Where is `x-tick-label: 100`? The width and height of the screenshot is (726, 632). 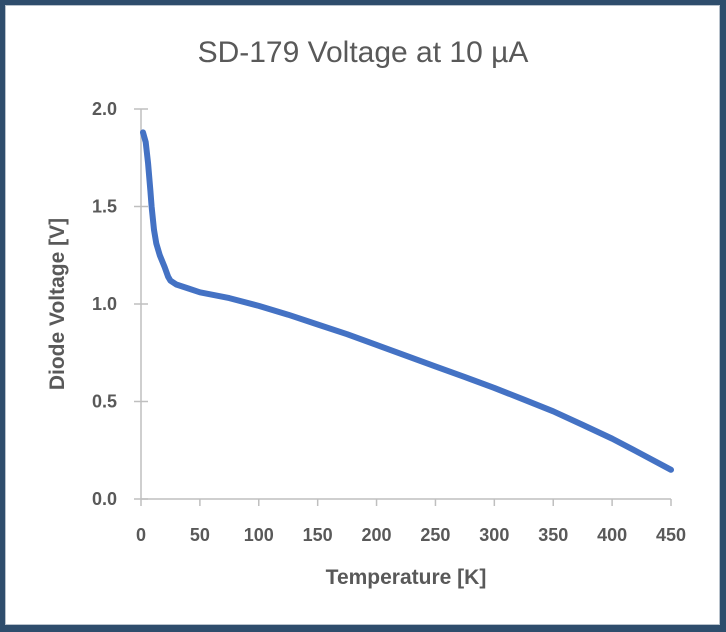 x-tick-label: 100 is located at coordinates (259, 535).